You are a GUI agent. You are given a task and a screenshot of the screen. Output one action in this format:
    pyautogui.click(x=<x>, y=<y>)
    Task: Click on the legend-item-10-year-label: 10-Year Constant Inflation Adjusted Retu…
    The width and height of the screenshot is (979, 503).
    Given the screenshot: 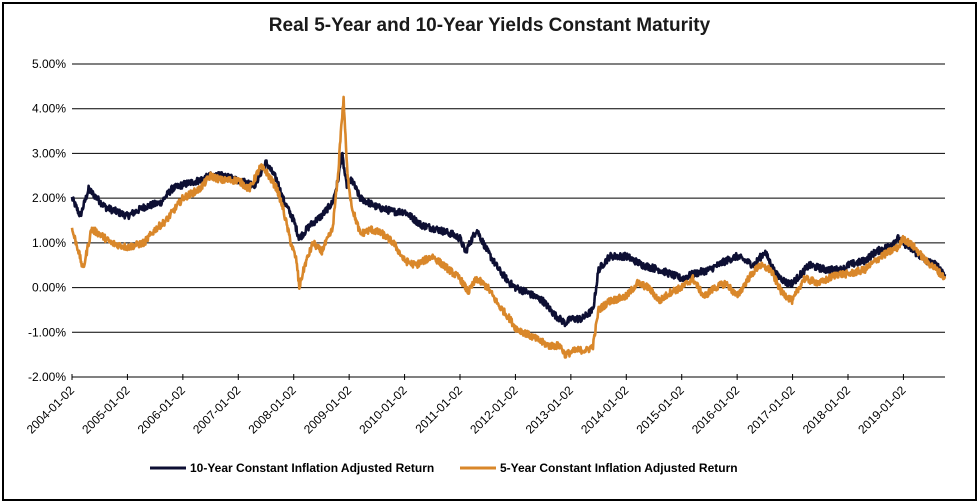 What is the action you would take?
    pyautogui.click(x=312, y=468)
    